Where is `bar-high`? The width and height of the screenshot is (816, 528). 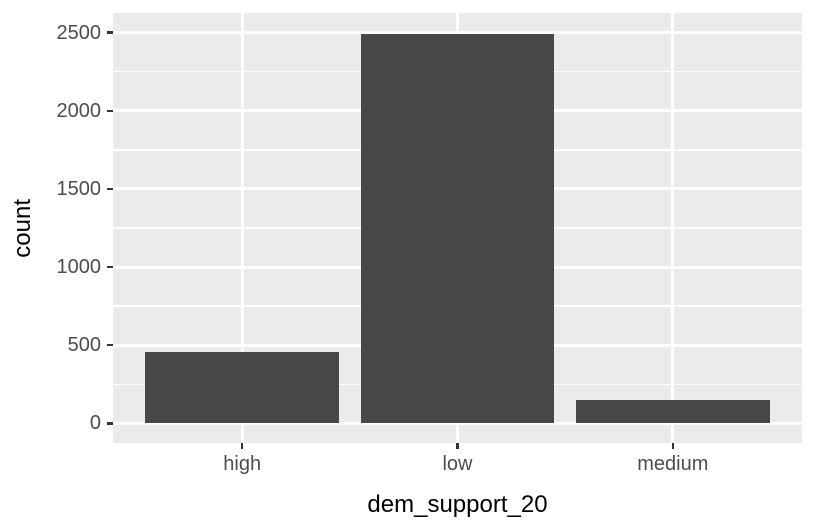 bar-high is located at coordinates (242, 388).